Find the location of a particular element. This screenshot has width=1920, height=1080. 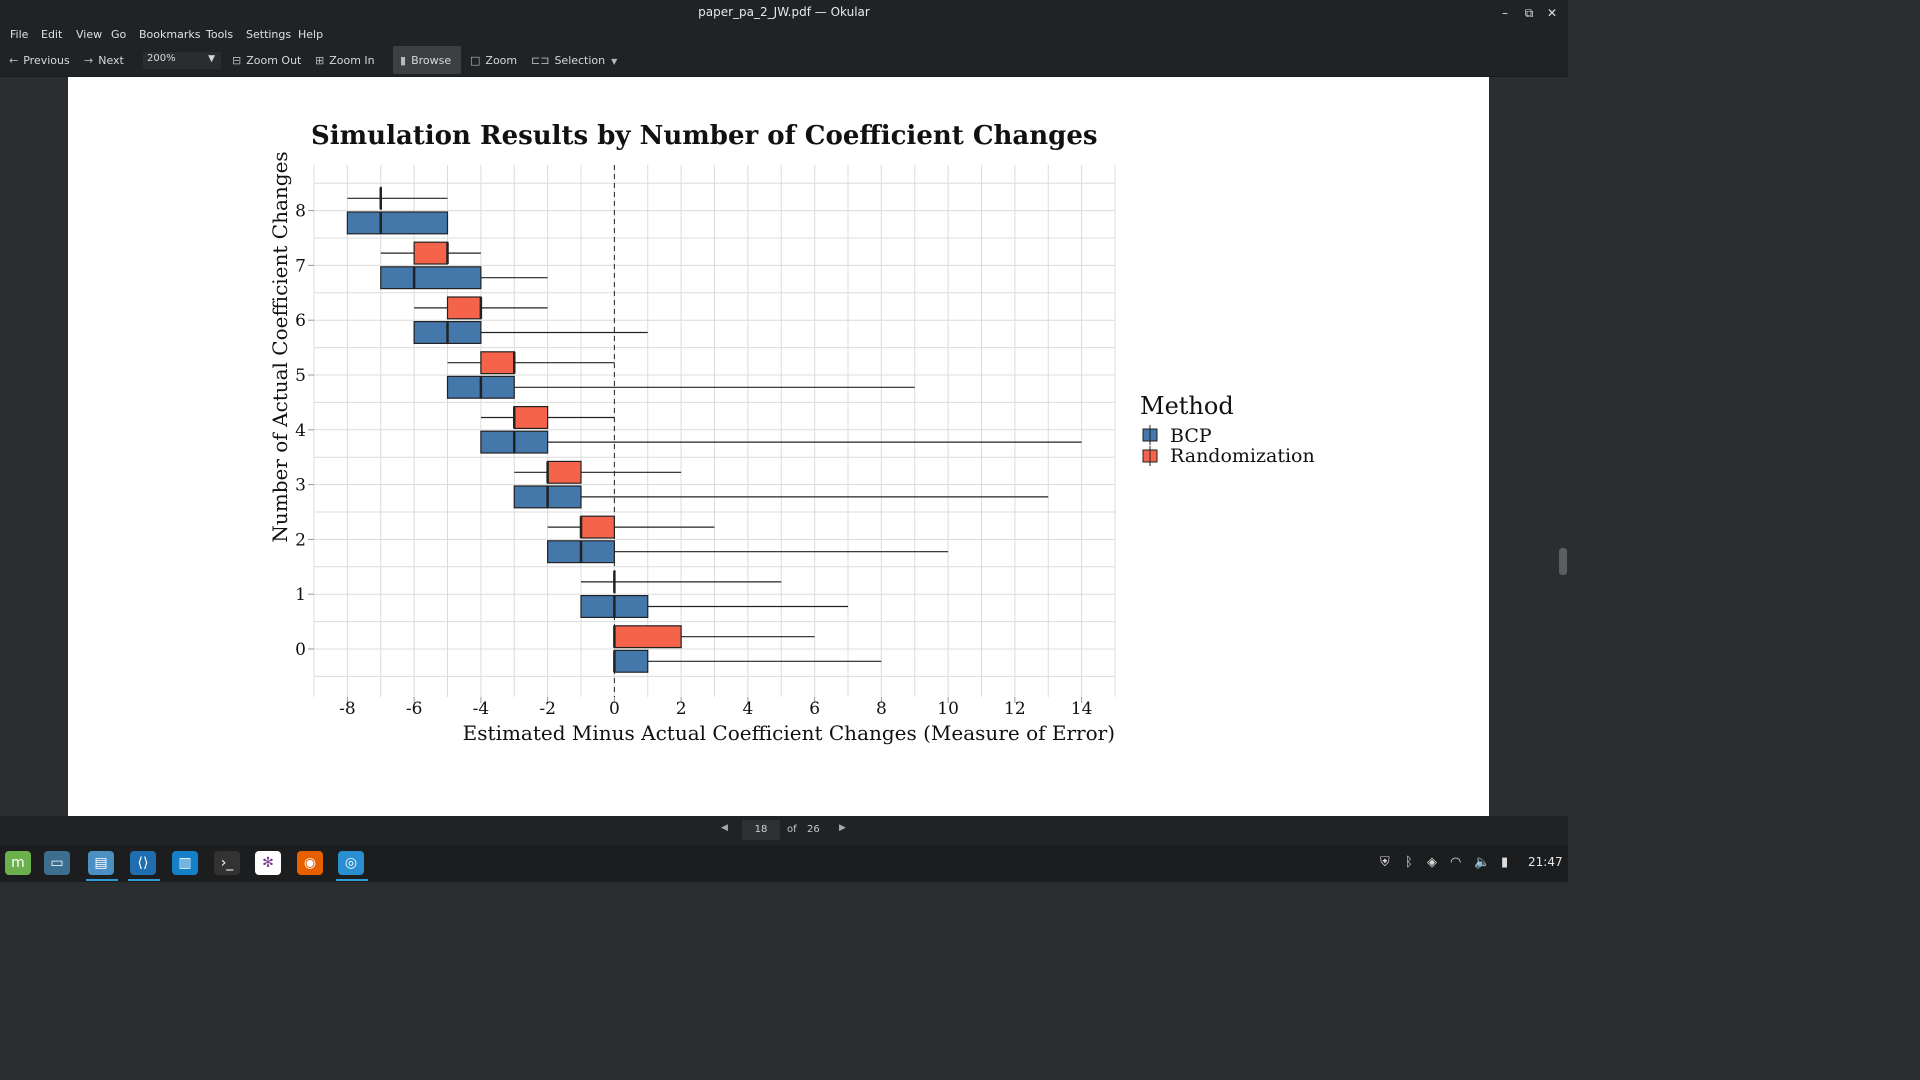

x-tick-label: -2 is located at coordinates (547, 709).